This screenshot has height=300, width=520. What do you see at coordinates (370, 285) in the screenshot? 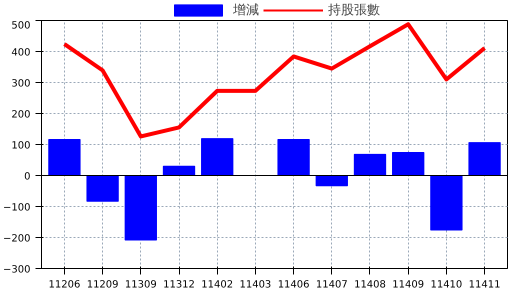
I see `x-tick-label: 11408` at bounding box center [370, 285].